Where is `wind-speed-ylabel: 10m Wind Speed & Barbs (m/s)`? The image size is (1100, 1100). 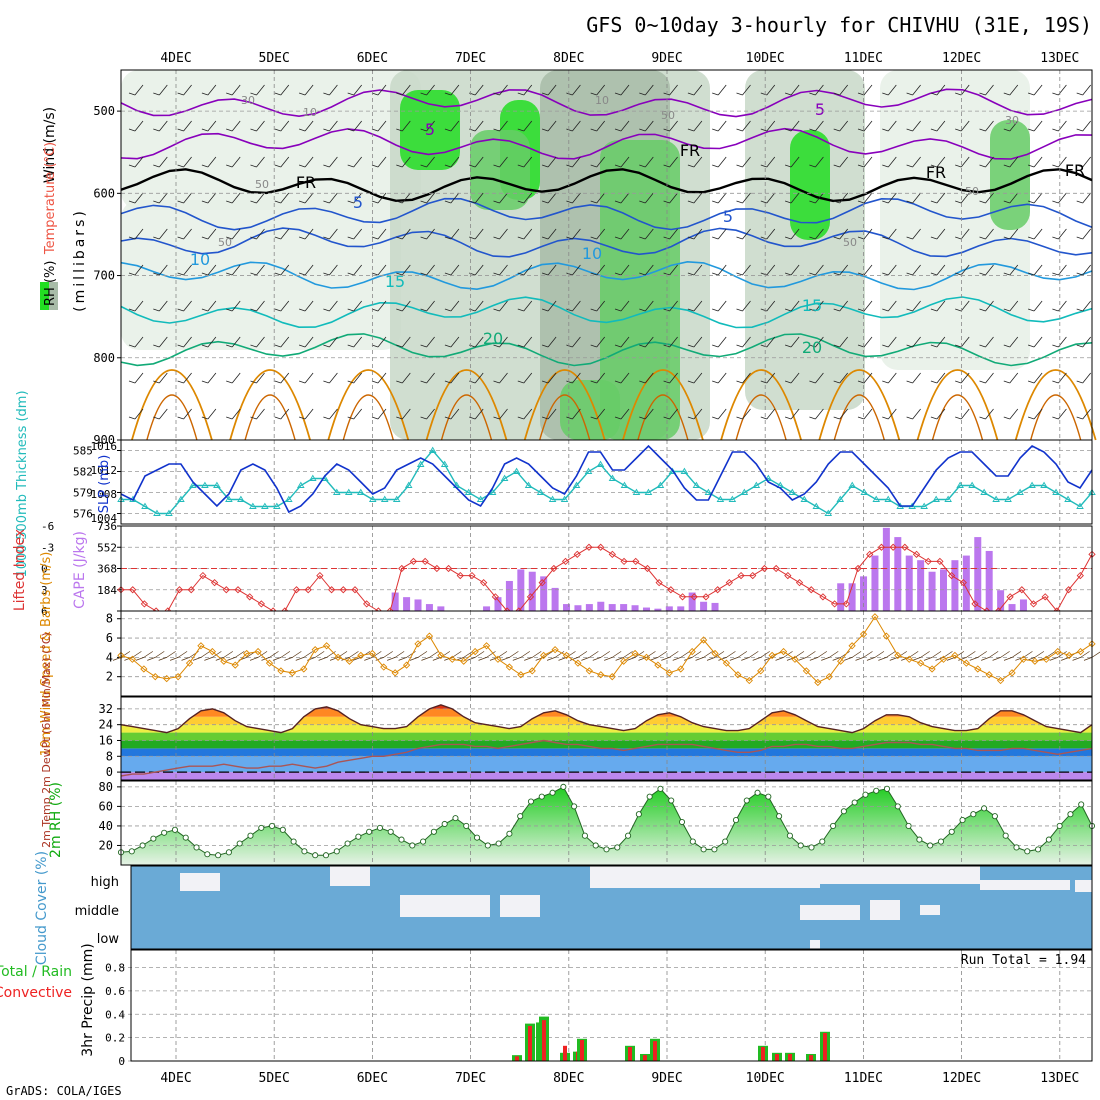
wind-speed-ylabel: 10m Wind Speed & Barbs (m/s) is located at coordinates (46, 654).